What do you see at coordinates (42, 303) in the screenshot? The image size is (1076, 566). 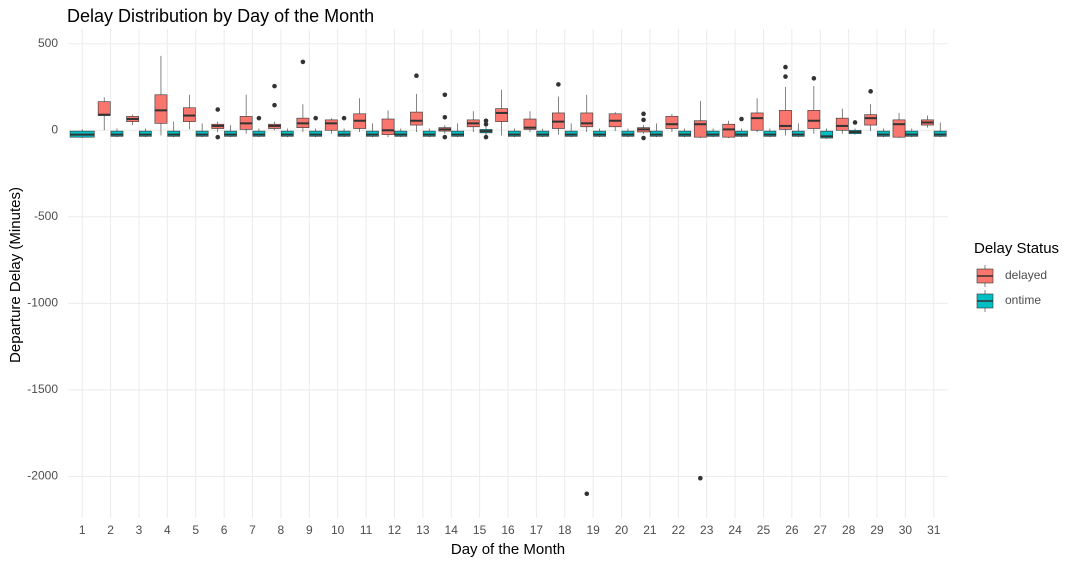 I see `y-tick-label: -1000` at bounding box center [42, 303].